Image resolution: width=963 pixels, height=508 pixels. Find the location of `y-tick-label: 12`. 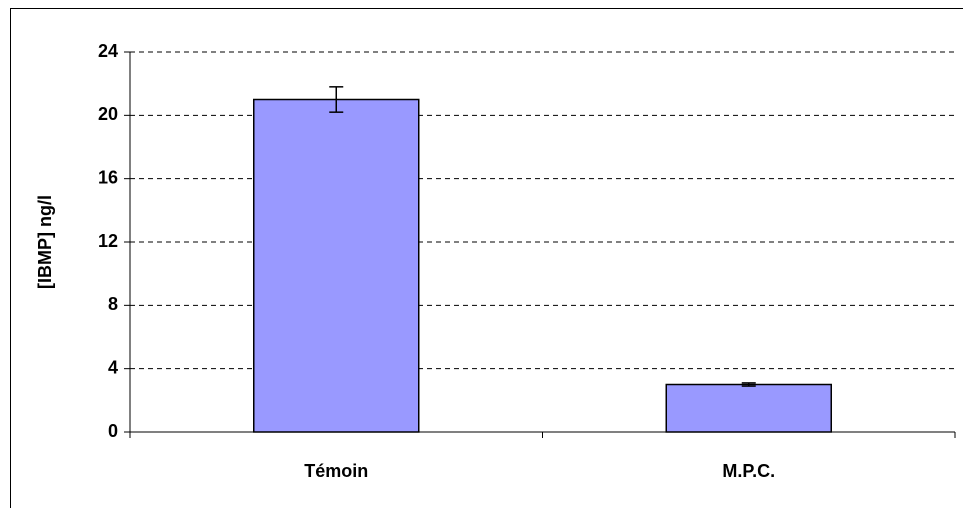

y-tick-label: 12 is located at coordinates (108, 241).